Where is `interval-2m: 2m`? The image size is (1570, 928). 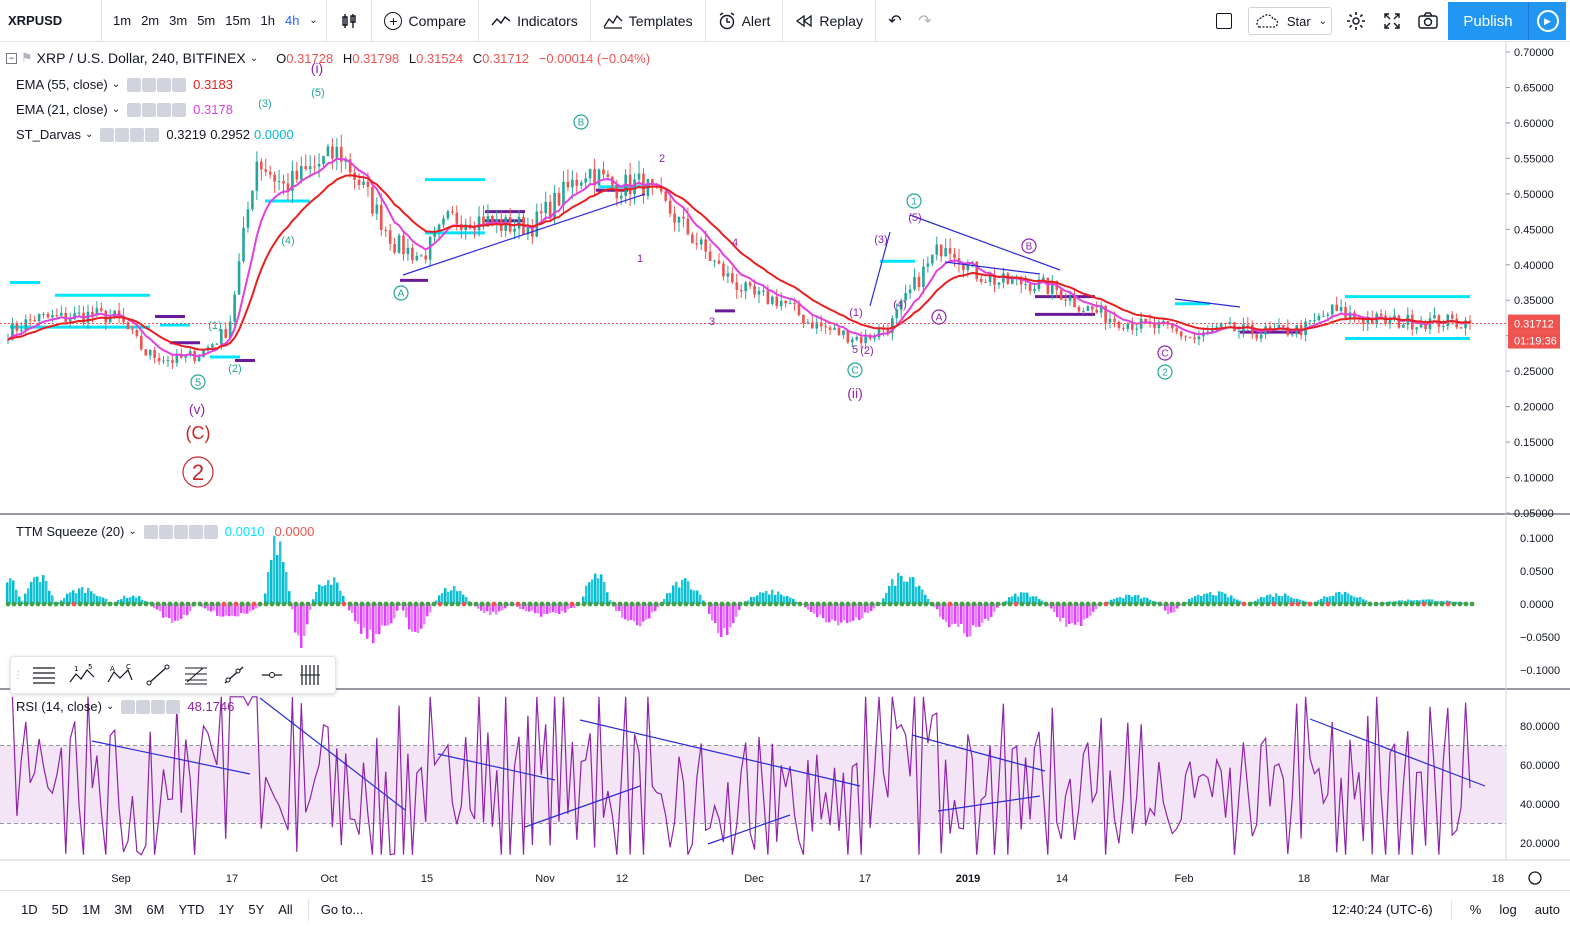 interval-2m: 2m is located at coordinates (150, 20).